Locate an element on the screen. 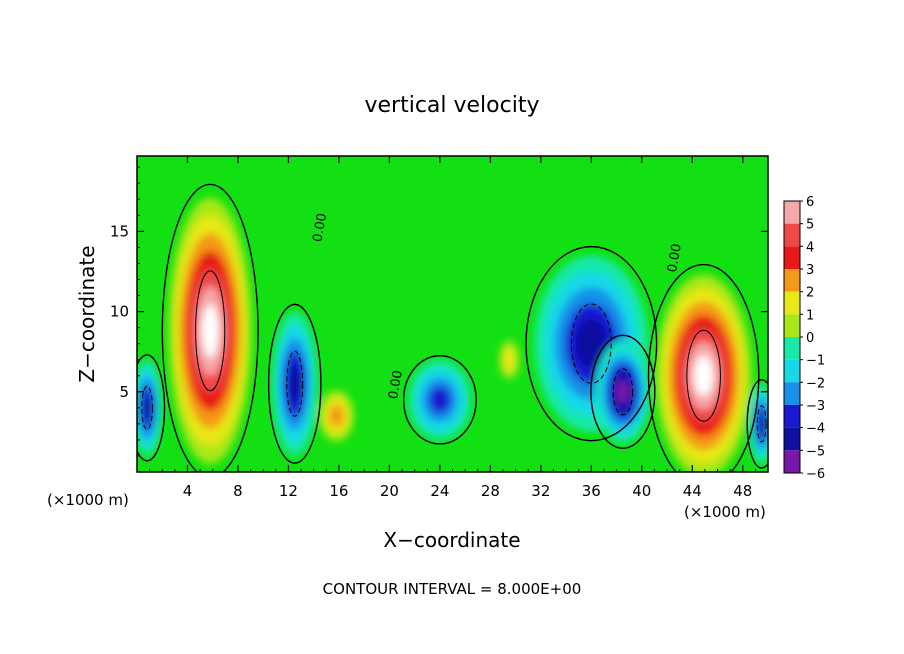 This screenshot has height=654, width=904. x-tick-label-24: 24 is located at coordinates (439, 491).